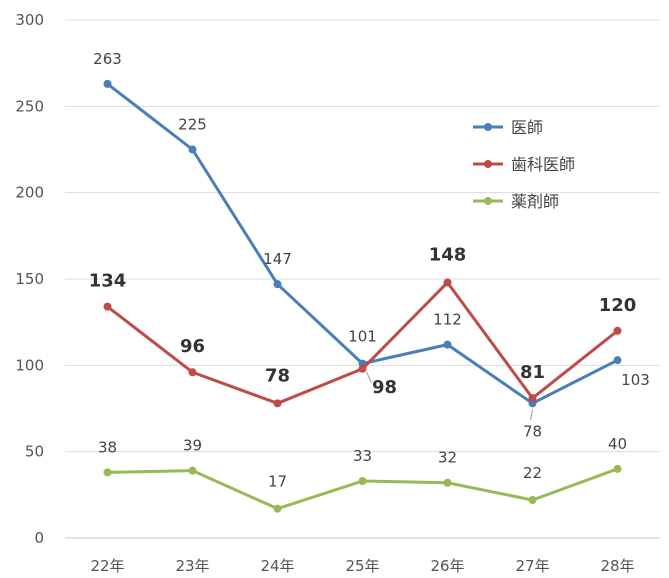 The width and height of the screenshot is (669, 578). I want to click on legend-label: 薬剤師, so click(535, 201).